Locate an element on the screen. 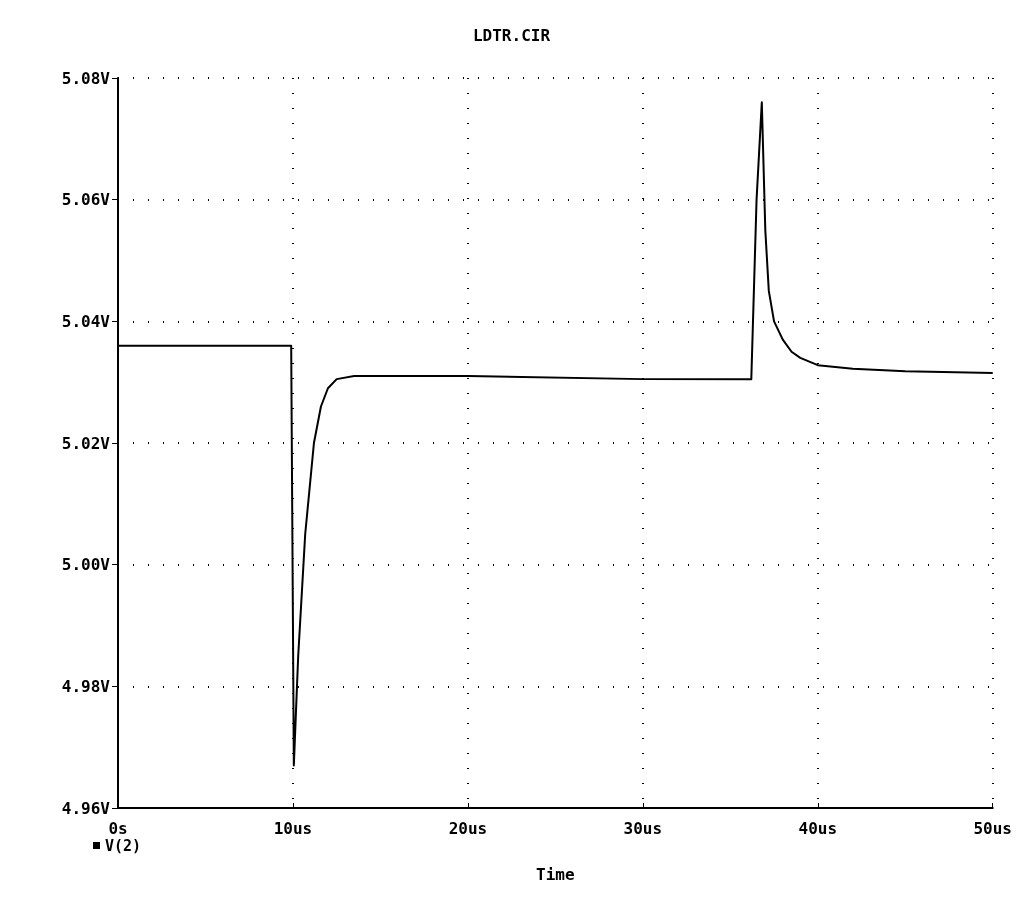 This screenshot has width=1023, height=924. y-tick-label: 5.08V is located at coordinates (86, 78).